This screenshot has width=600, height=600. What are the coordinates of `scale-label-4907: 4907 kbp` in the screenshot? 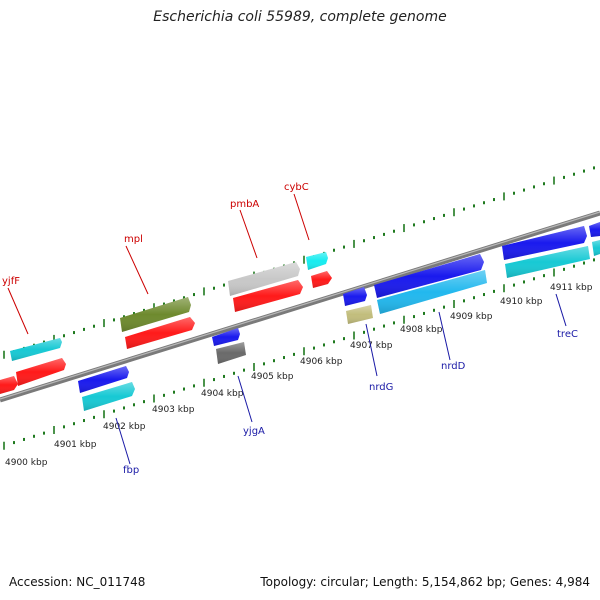 It's located at (371, 346).